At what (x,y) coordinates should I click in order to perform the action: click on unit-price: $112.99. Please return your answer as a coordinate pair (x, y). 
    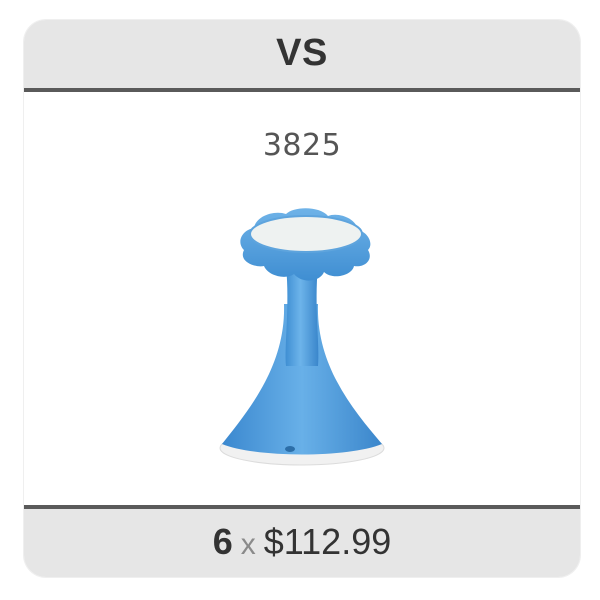
    Looking at the image, I should click on (327, 541).